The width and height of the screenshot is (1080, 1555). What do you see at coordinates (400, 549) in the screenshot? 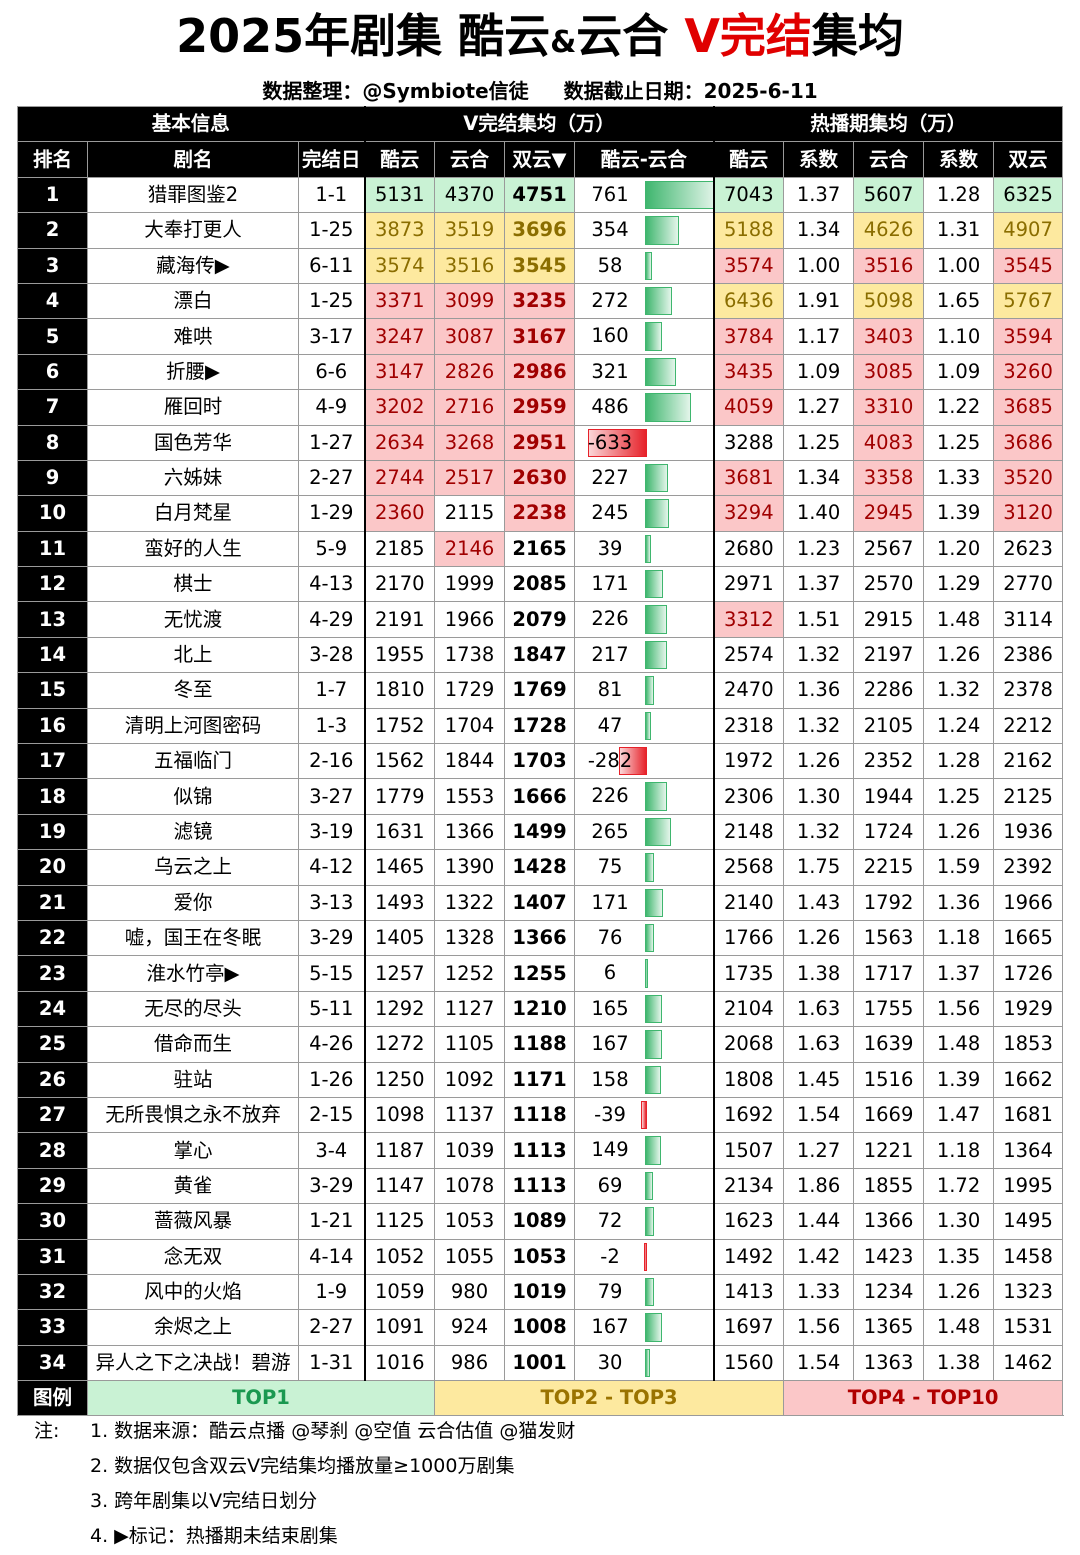
I see `kuyun-cell: 2185` at bounding box center [400, 549].